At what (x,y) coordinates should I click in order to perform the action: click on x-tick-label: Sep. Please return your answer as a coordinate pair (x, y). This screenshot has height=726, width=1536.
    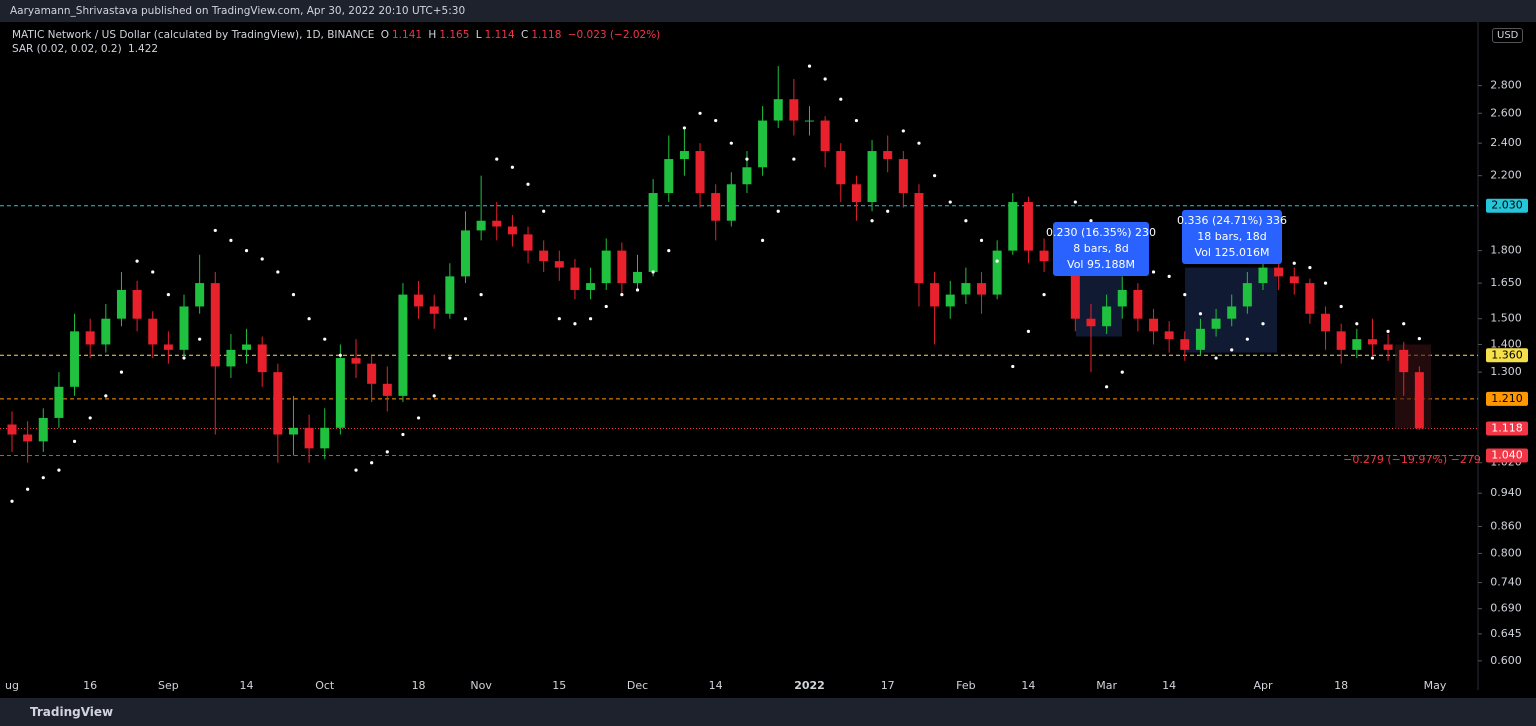
    Looking at the image, I should click on (168, 685).